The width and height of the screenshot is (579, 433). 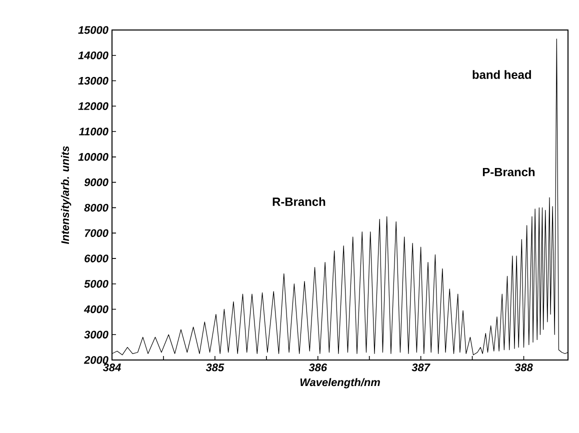 What do you see at coordinates (93, 157) in the screenshot?
I see `y-tick-label: 10000` at bounding box center [93, 157].